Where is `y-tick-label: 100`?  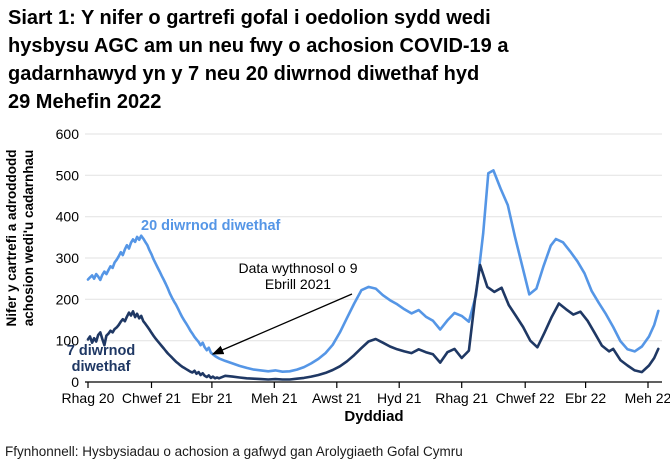
y-tick-label: 100 is located at coordinates (68, 341).